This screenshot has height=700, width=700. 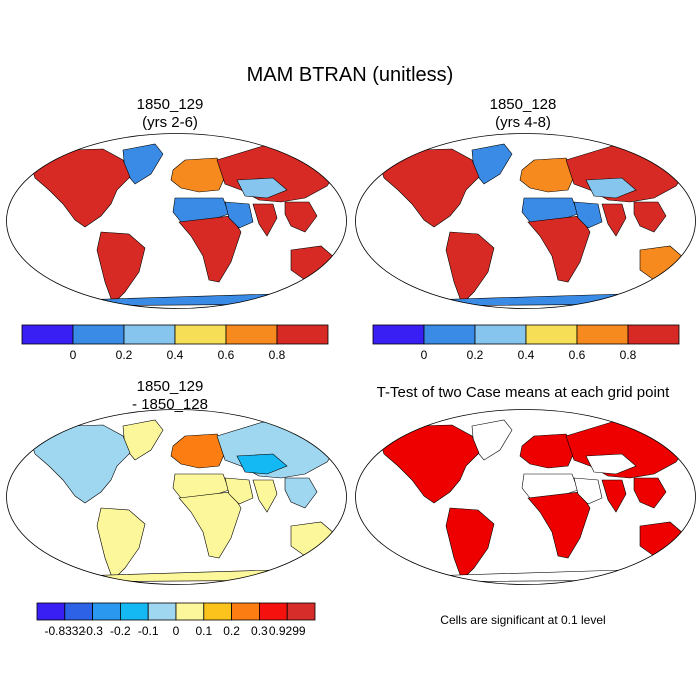 I want to click on colorbar-tick-label: -0.2, so click(x=120, y=631).